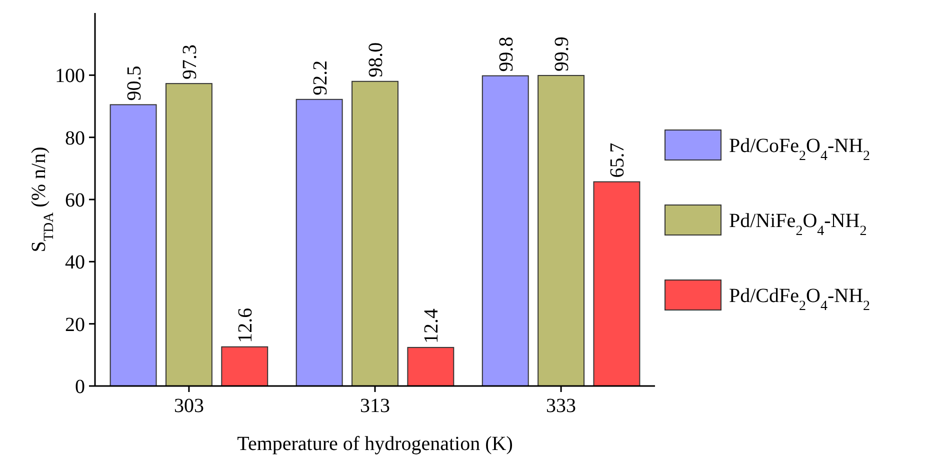 The image size is (926, 466). I want to click on x-tick-label: 303, so click(189, 406).